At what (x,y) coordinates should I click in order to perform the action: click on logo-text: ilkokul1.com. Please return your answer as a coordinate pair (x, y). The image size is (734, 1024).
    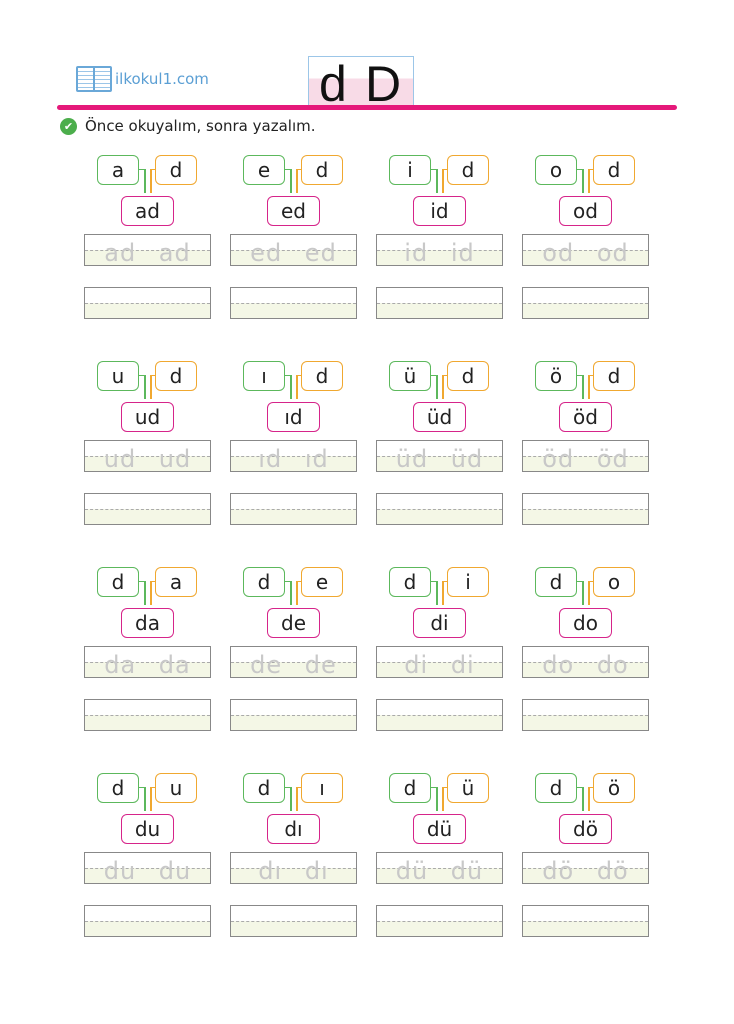
    Looking at the image, I should click on (162, 79).